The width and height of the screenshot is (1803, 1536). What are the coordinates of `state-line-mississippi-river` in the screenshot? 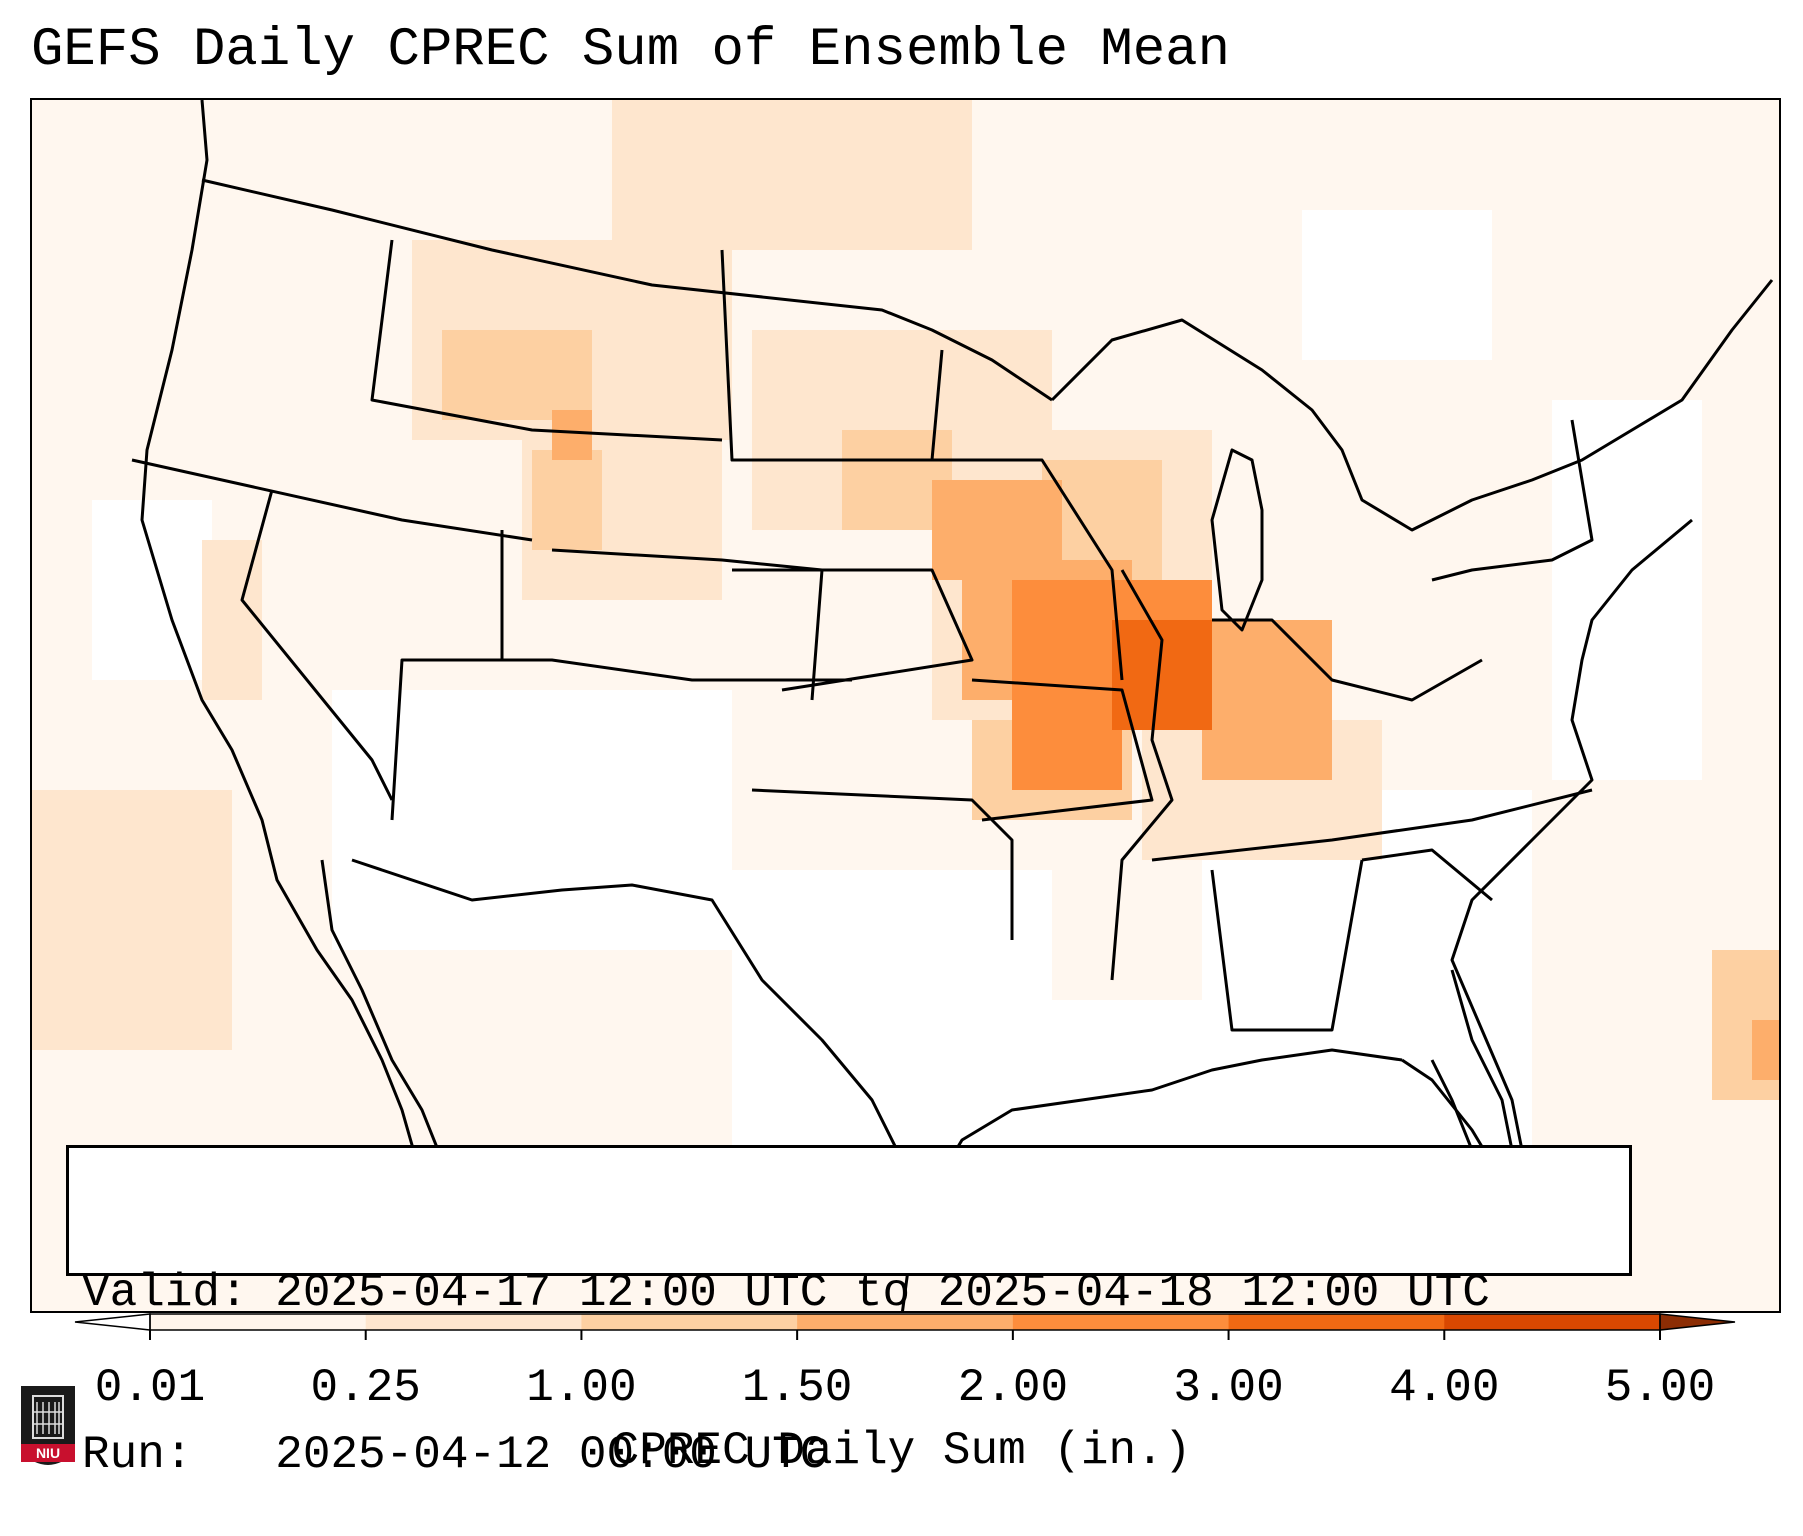 It's located at (1142, 775).